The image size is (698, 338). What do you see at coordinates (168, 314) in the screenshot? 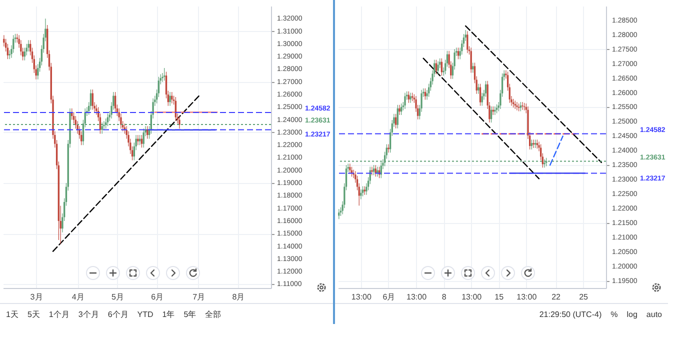
I see `text: 1年` at bounding box center [168, 314].